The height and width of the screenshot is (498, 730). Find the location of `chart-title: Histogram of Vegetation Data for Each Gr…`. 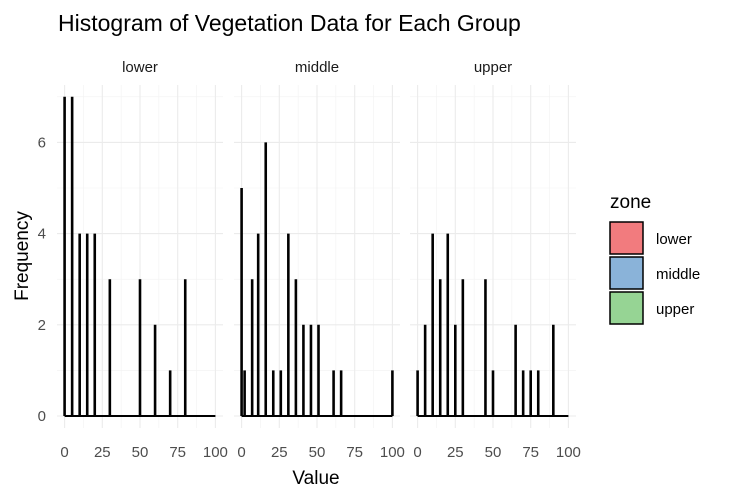

chart-title: Histogram of Vegetation Data for Each Gr… is located at coordinates (289, 23).